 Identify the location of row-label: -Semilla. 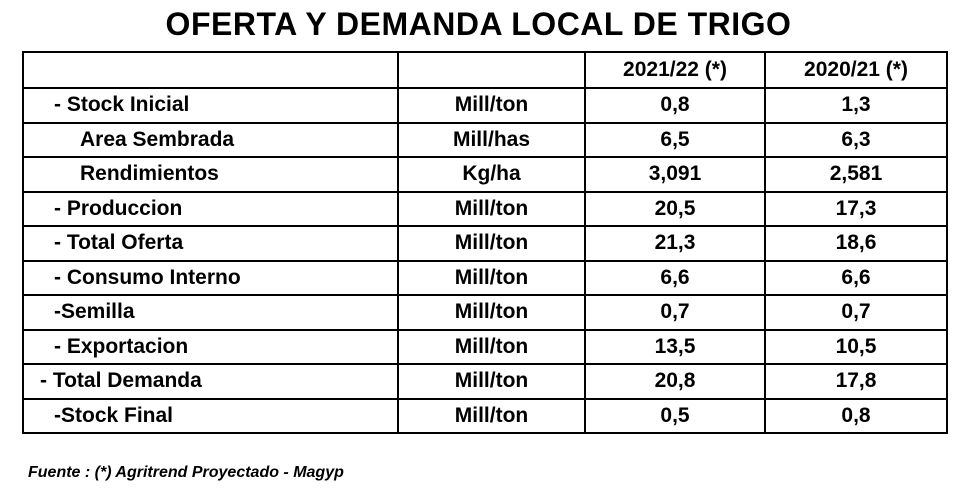
(210, 312).